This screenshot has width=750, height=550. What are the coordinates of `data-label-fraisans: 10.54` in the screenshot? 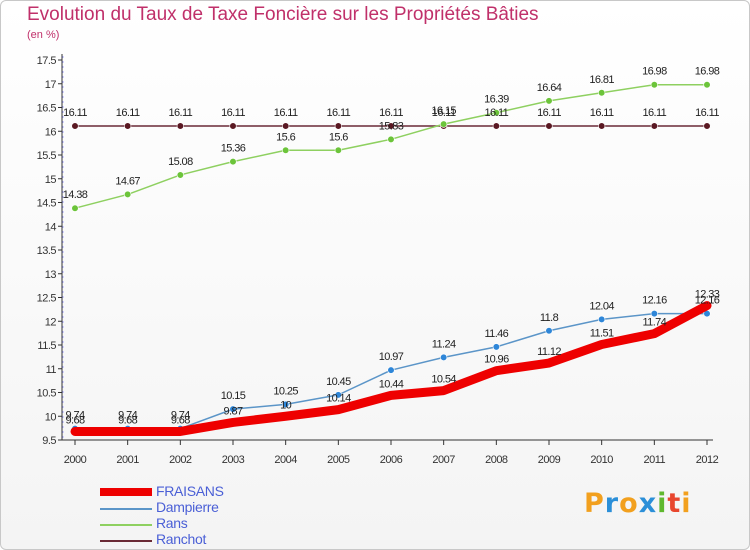 It's located at (443, 380).